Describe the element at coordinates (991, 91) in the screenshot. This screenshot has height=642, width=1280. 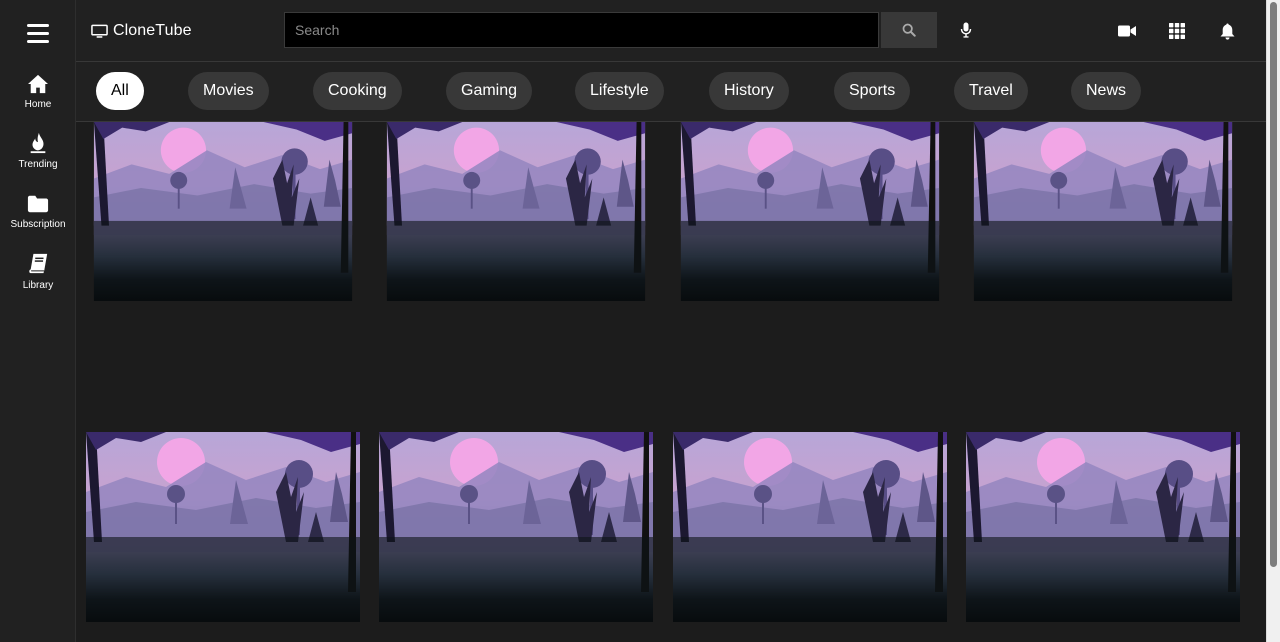
I see `chip-travel: Travel` at that location.